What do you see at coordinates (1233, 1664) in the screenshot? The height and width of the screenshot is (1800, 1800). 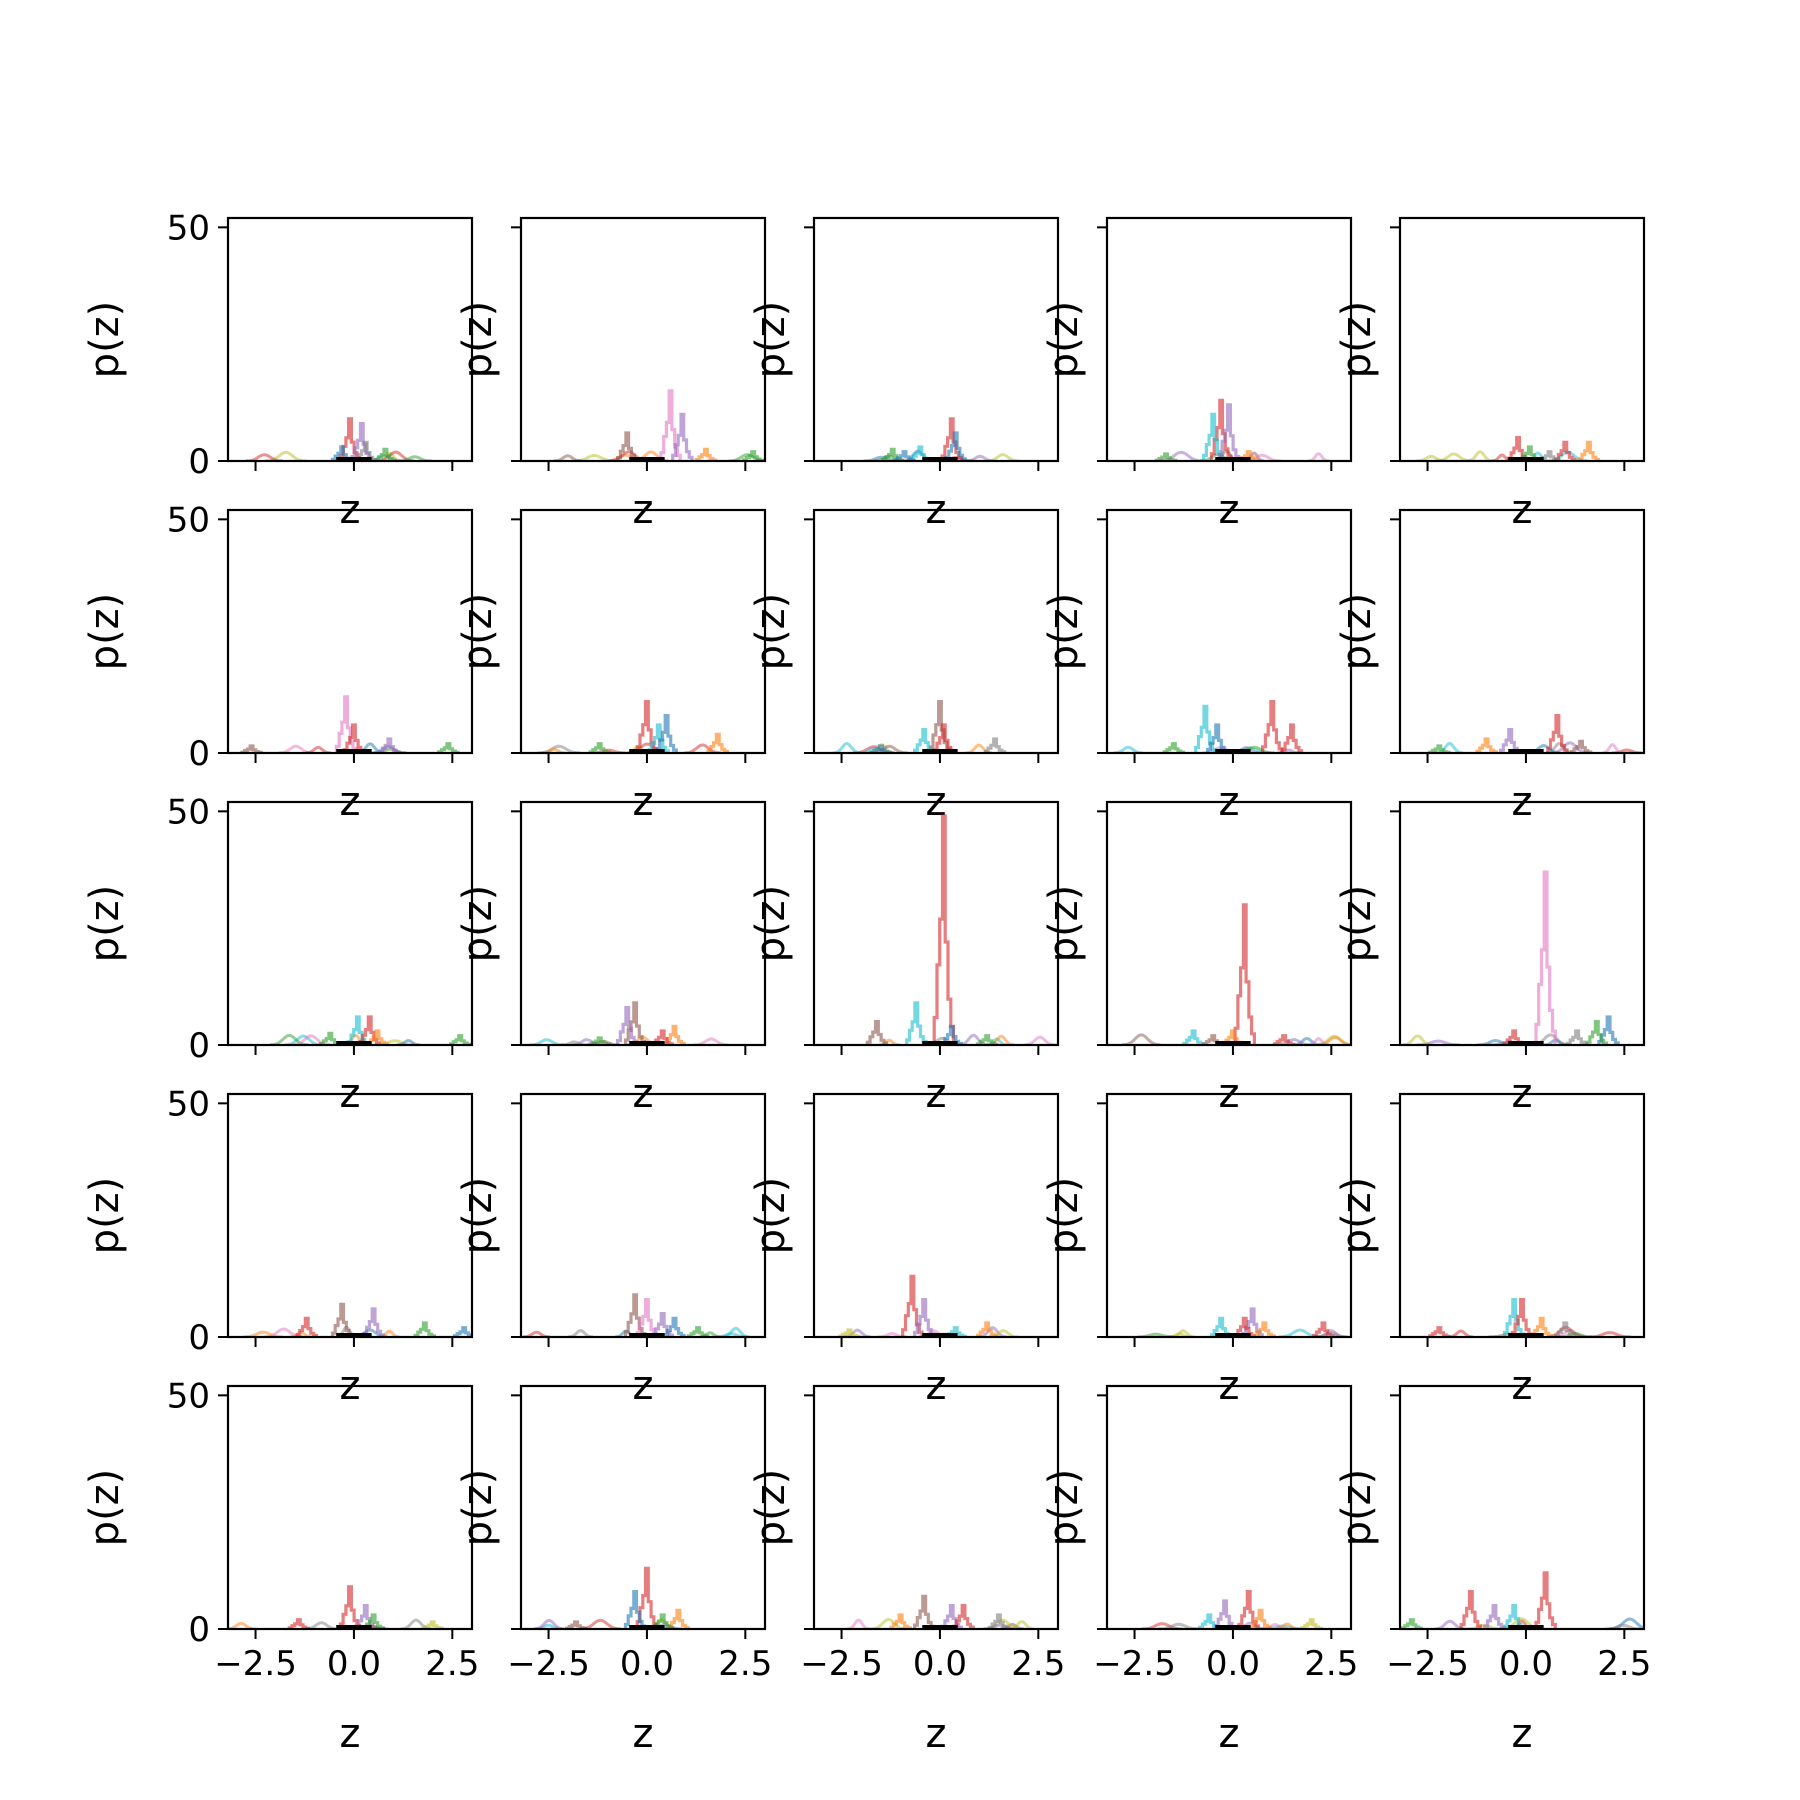 I see `x-tick-label: 0.0` at bounding box center [1233, 1664].